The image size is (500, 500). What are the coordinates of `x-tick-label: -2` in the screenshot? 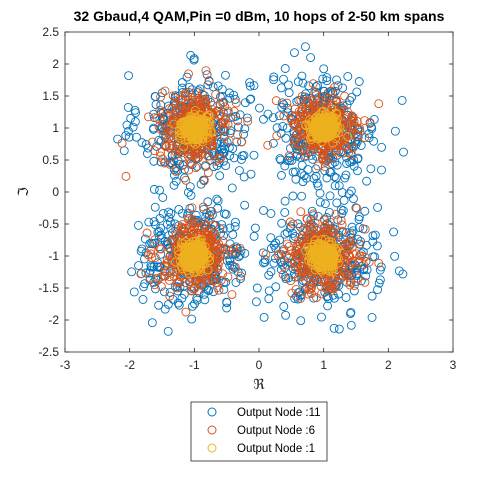 It's located at (129, 365).